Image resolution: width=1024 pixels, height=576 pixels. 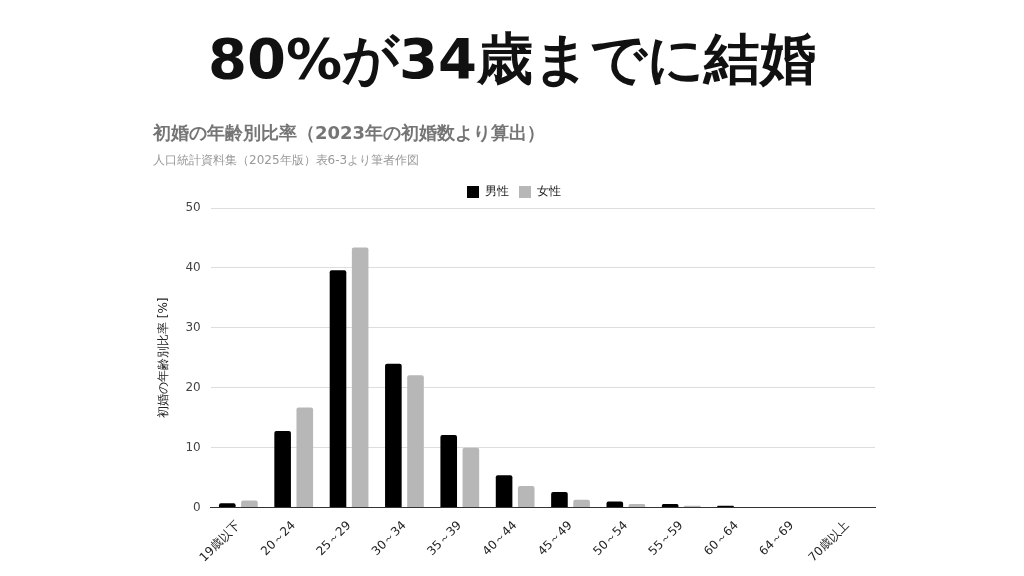 What do you see at coordinates (444, 538) in the screenshot?
I see `x-tick-label: 35～39` at bounding box center [444, 538].